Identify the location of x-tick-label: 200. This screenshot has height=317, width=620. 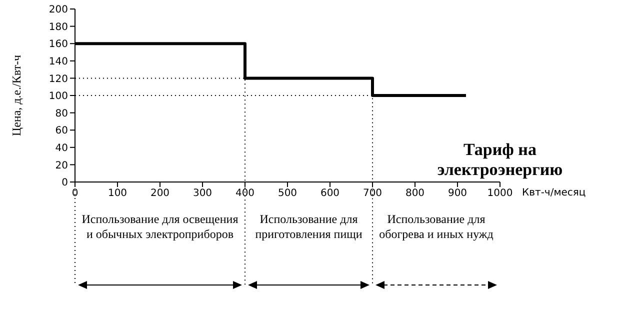
(160, 194).